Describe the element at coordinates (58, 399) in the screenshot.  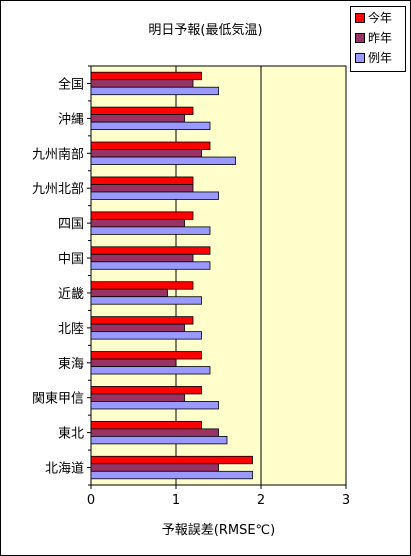
I see `y-tick-label-9: 関東甲信` at that location.